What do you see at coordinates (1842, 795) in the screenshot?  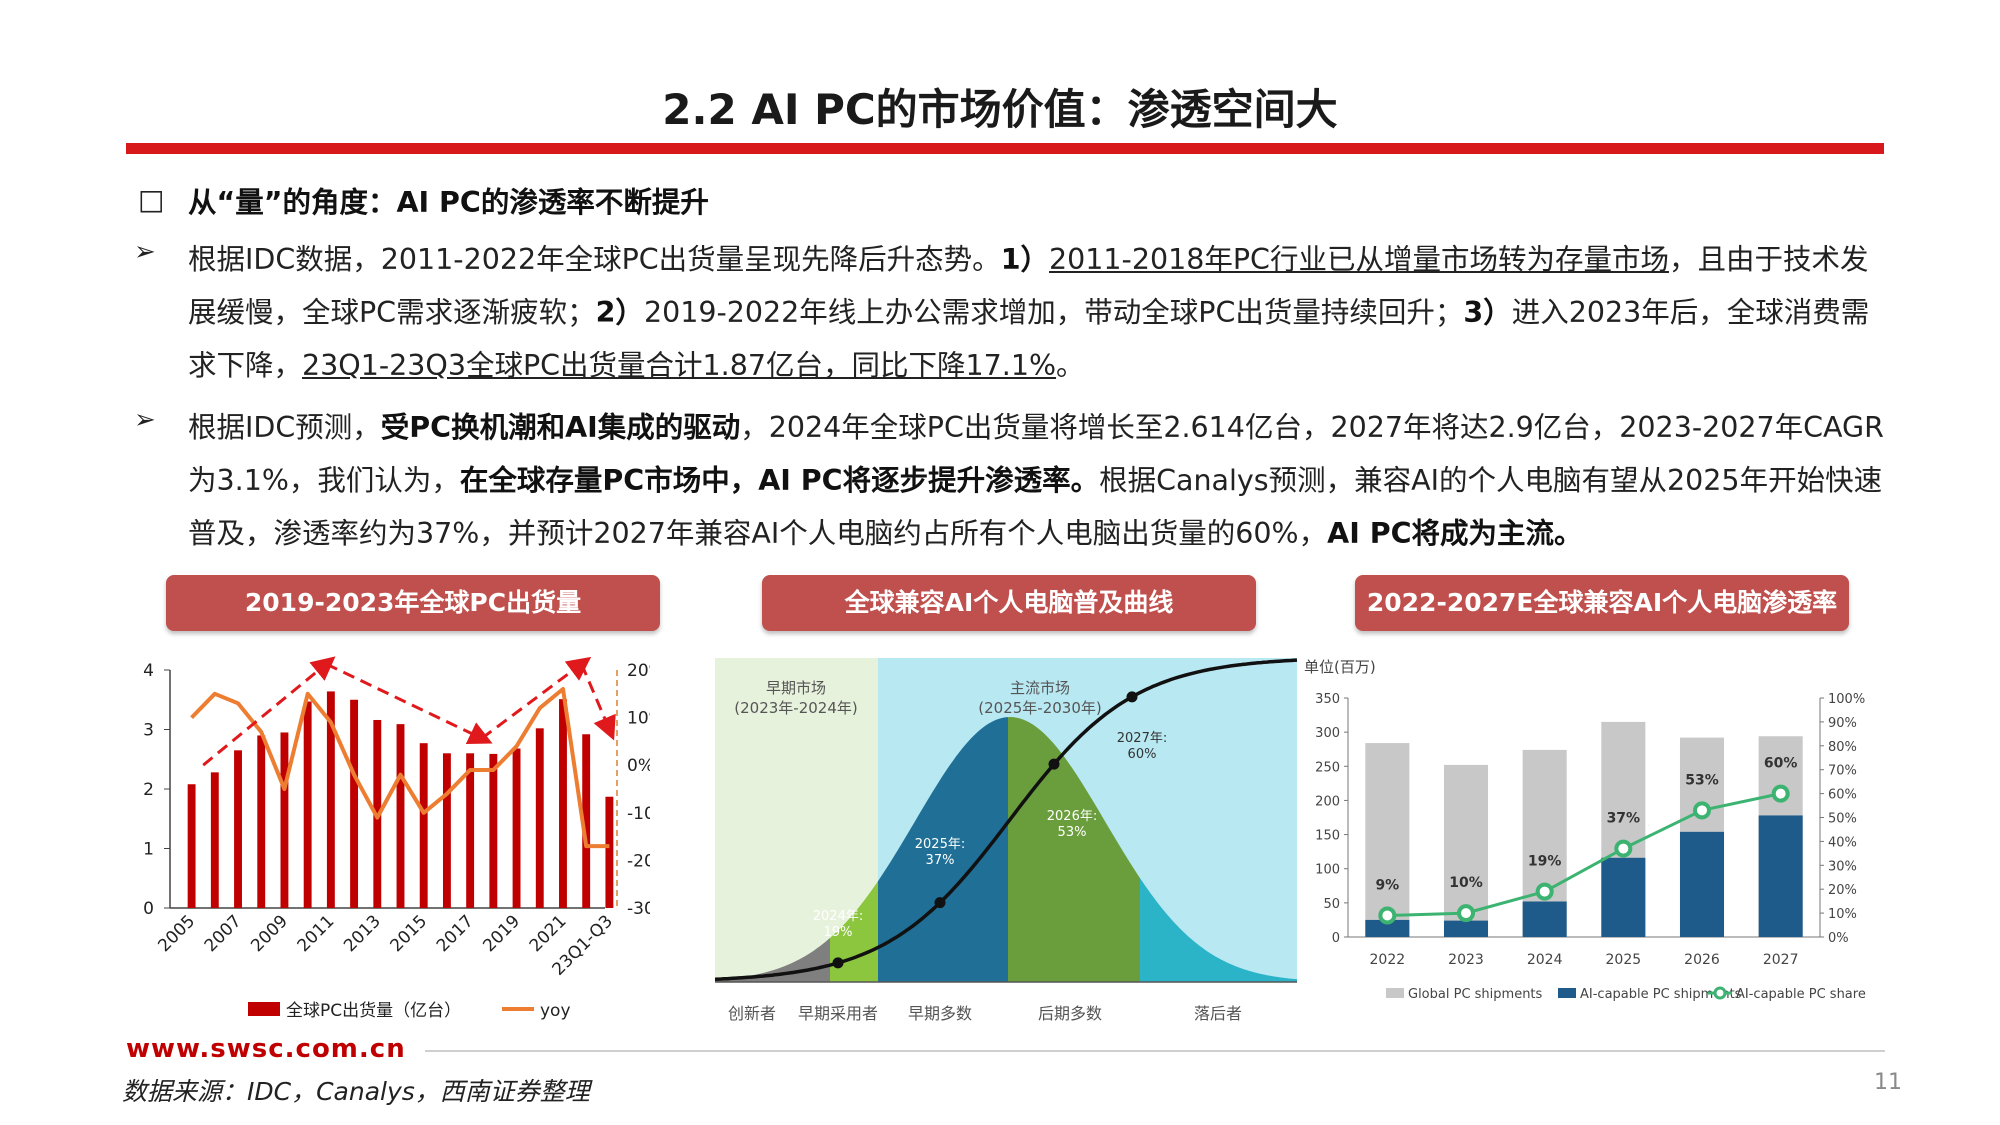 I see `y2-tick-label: 60%` at bounding box center [1842, 795].